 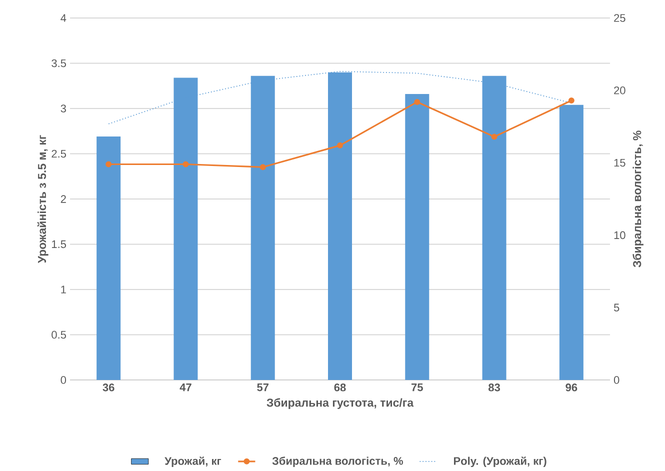 What do you see at coordinates (262, 388) in the screenshot?
I see `x-tick-label: 57` at bounding box center [262, 388].